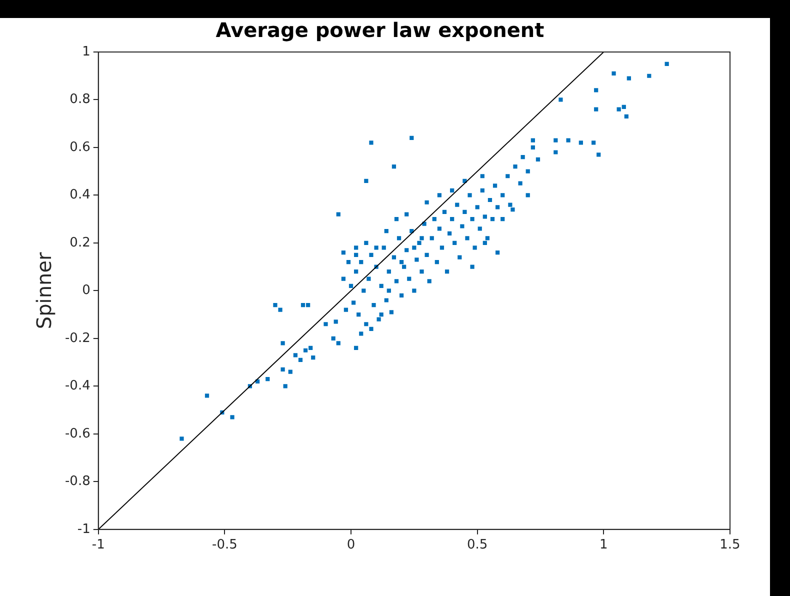 This screenshot has height=596, width=790. What do you see at coordinates (477, 545) in the screenshot?
I see `x-tick-label: 0.5` at bounding box center [477, 545].